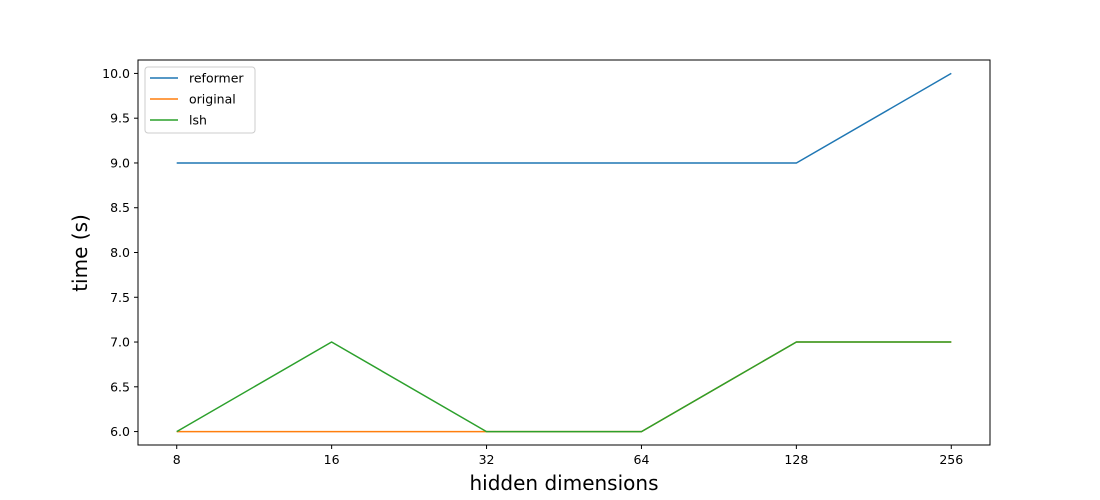  I want to click on series-line-reformer, so click(564, 118).